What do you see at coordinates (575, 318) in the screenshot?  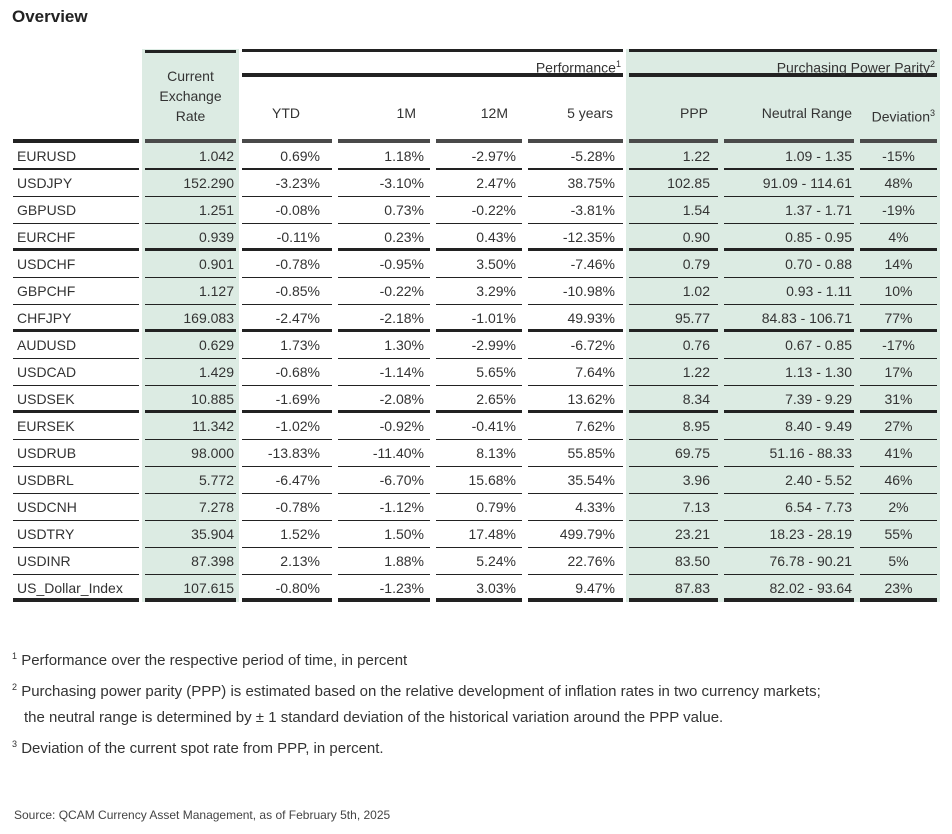 I see `cell-value: 49.93%` at bounding box center [575, 318].